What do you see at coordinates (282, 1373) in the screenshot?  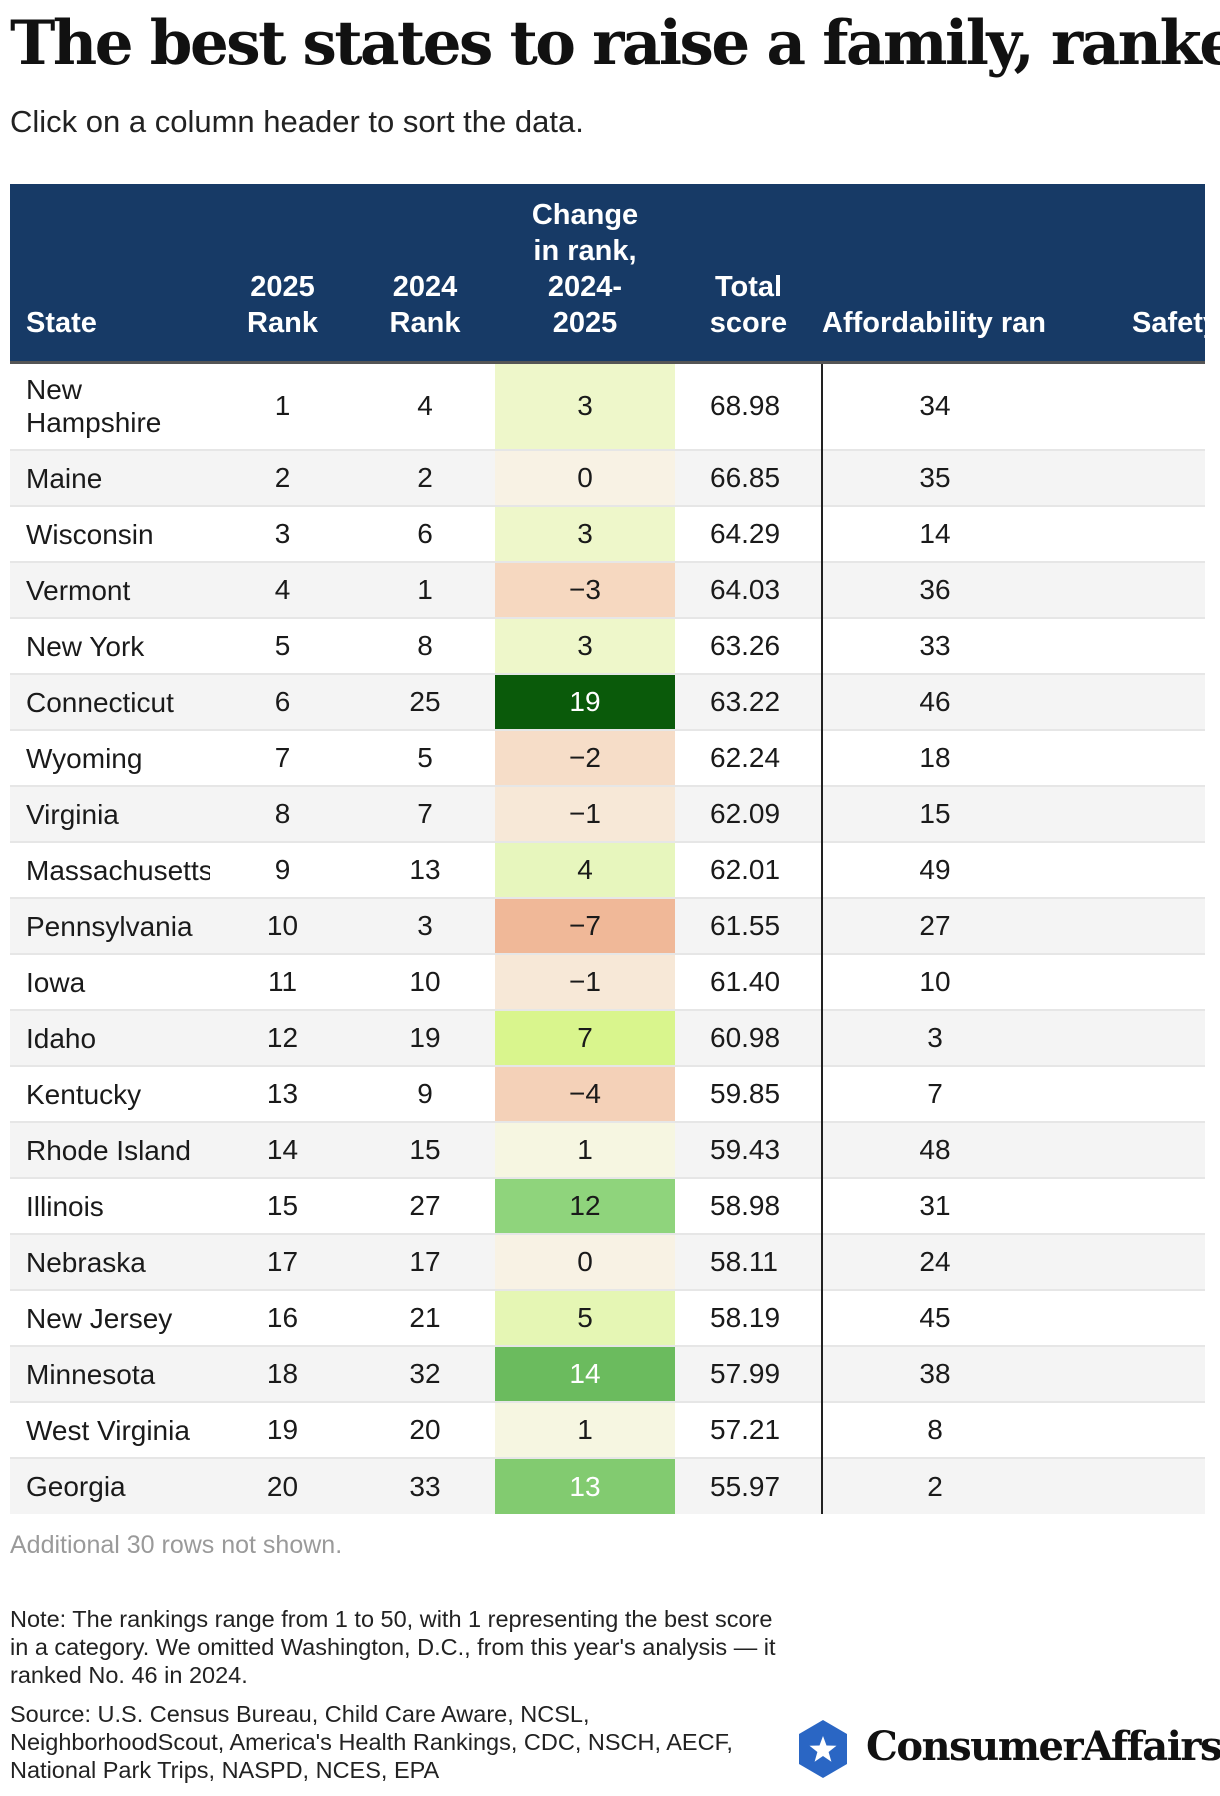 I see `cell-rank2025: 18` at bounding box center [282, 1373].